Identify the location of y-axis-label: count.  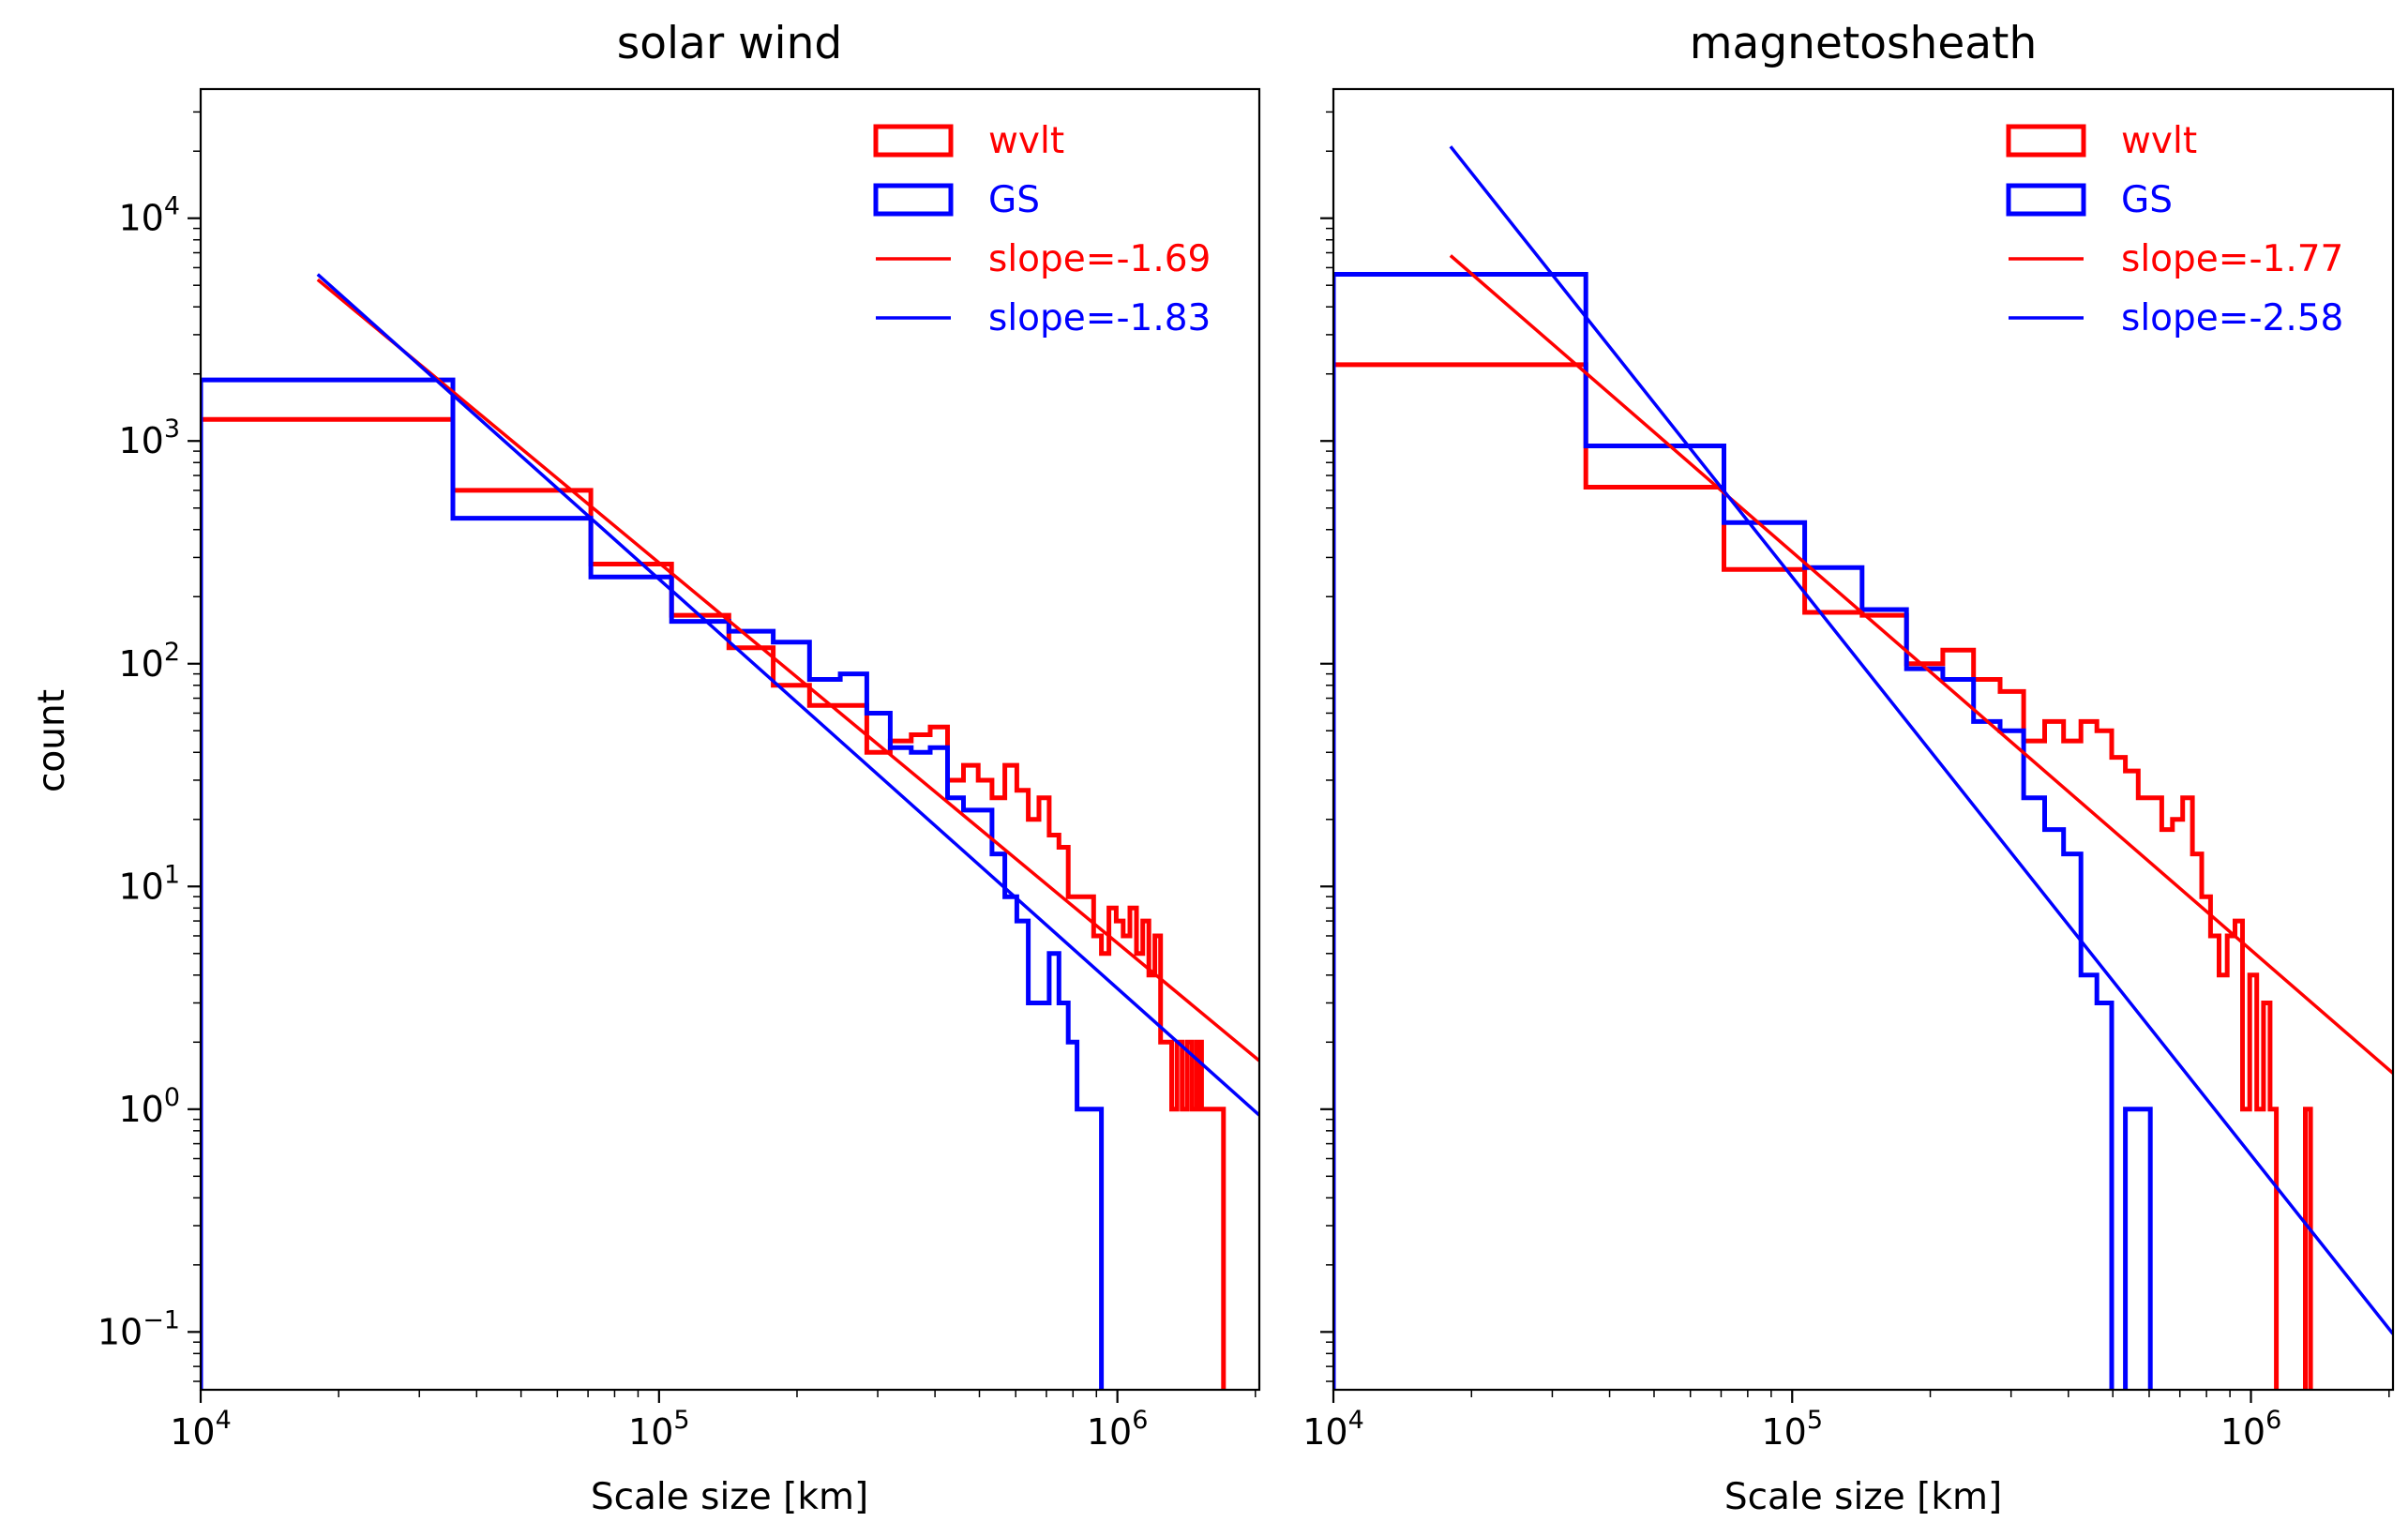
(52, 740).